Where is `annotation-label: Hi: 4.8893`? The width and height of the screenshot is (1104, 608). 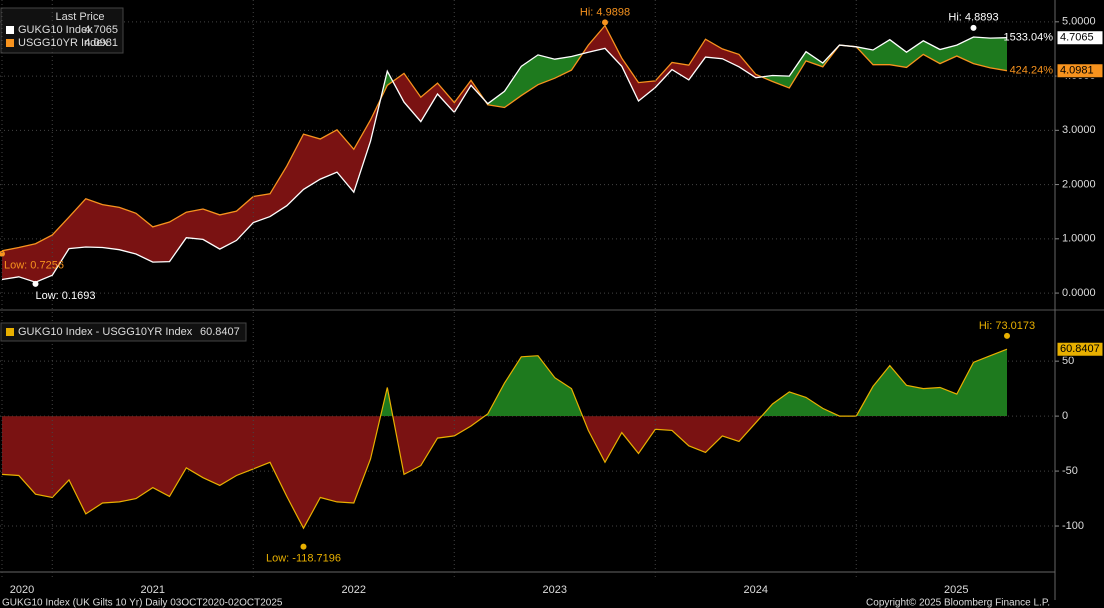 annotation-label: Hi: 4.8893 is located at coordinates (973, 18).